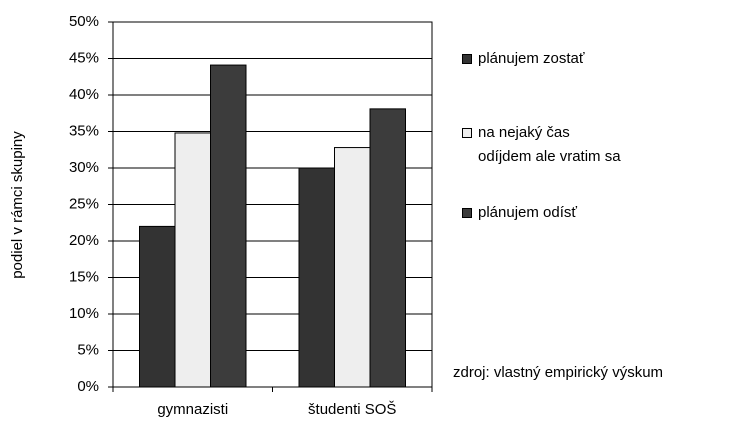 This screenshot has height=426, width=737. Describe the element at coordinates (88, 349) in the screenshot. I see `y-tick-label: 5%` at that location.